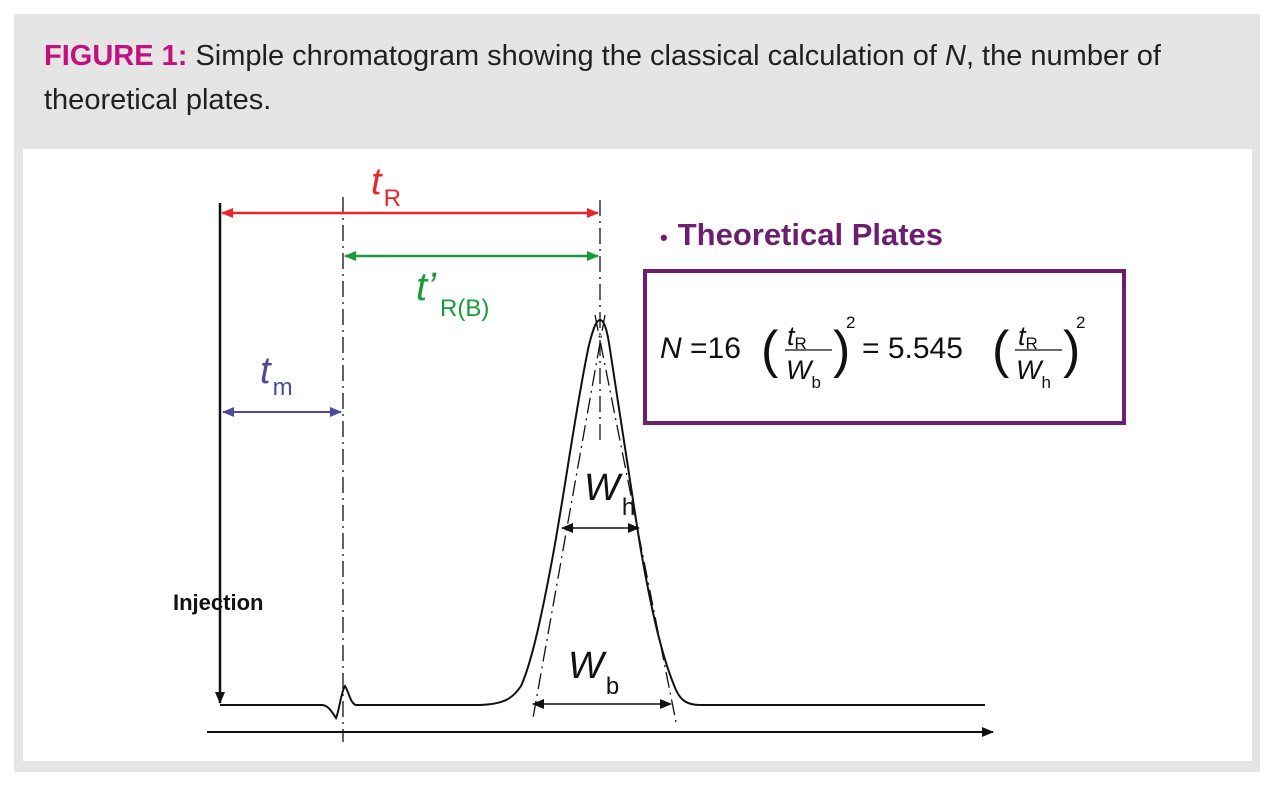  Describe the element at coordinates (803, 373) in the screenshot. I see `frac1-denominator: Wb` at that location.